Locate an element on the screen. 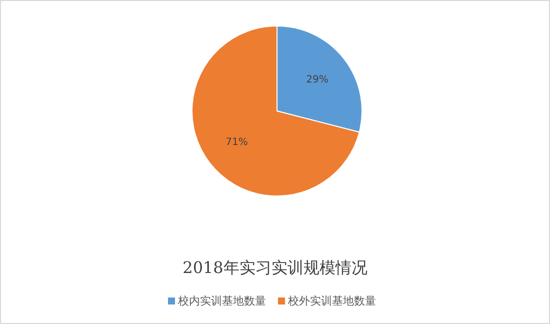 The height and width of the screenshot is (324, 550). legend-label: 校内实训基地数量 is located at coordinates (221, 301).